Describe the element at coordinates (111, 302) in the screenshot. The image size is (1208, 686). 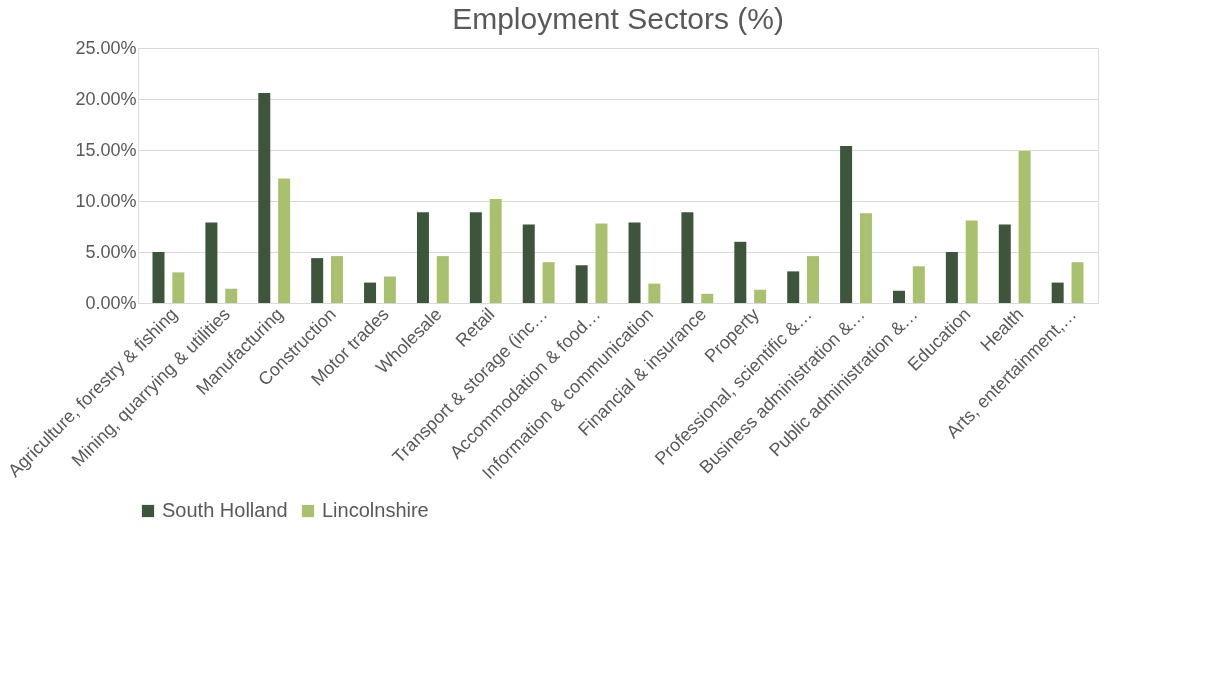
I see `y-tick-label: 0.00%` at that location.